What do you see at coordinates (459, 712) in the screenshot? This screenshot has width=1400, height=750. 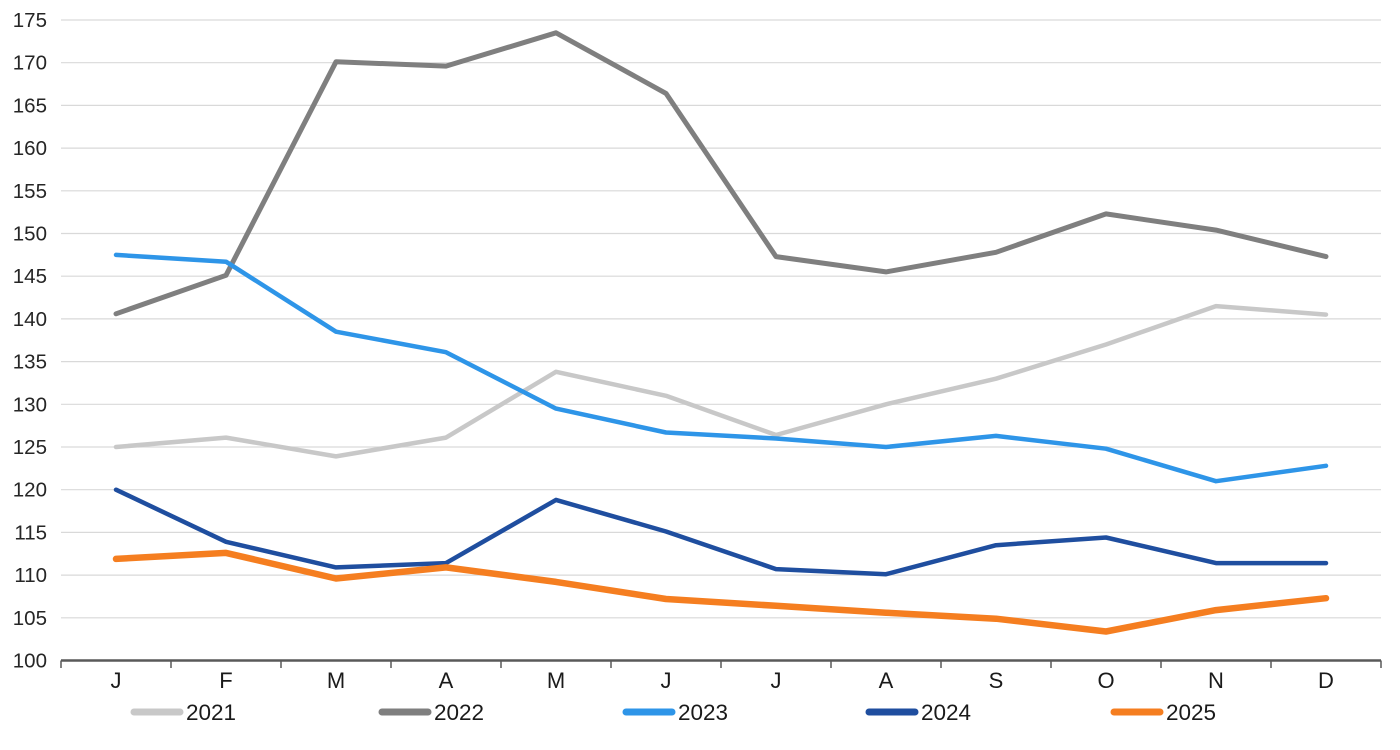 I see `legend-label-2022: 2022` at bounding box center [459, 712].